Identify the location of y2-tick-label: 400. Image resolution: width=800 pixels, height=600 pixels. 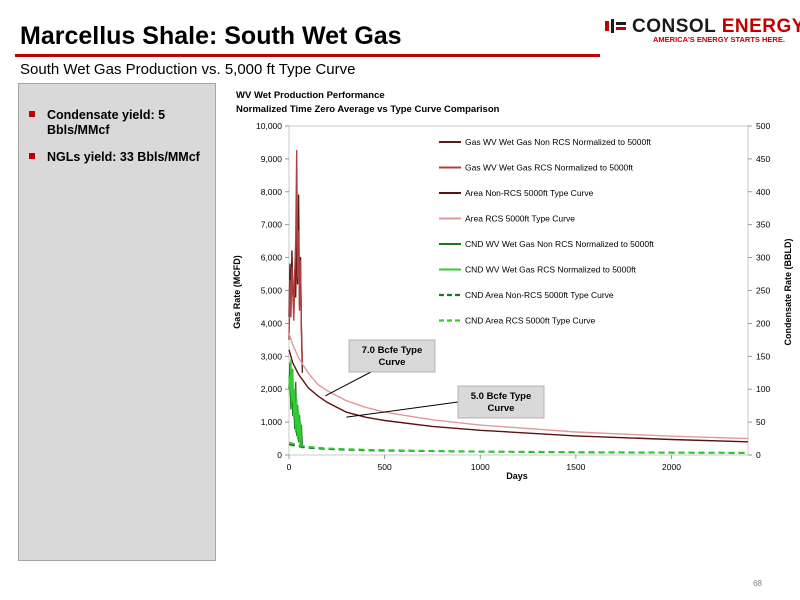
(763, 192).